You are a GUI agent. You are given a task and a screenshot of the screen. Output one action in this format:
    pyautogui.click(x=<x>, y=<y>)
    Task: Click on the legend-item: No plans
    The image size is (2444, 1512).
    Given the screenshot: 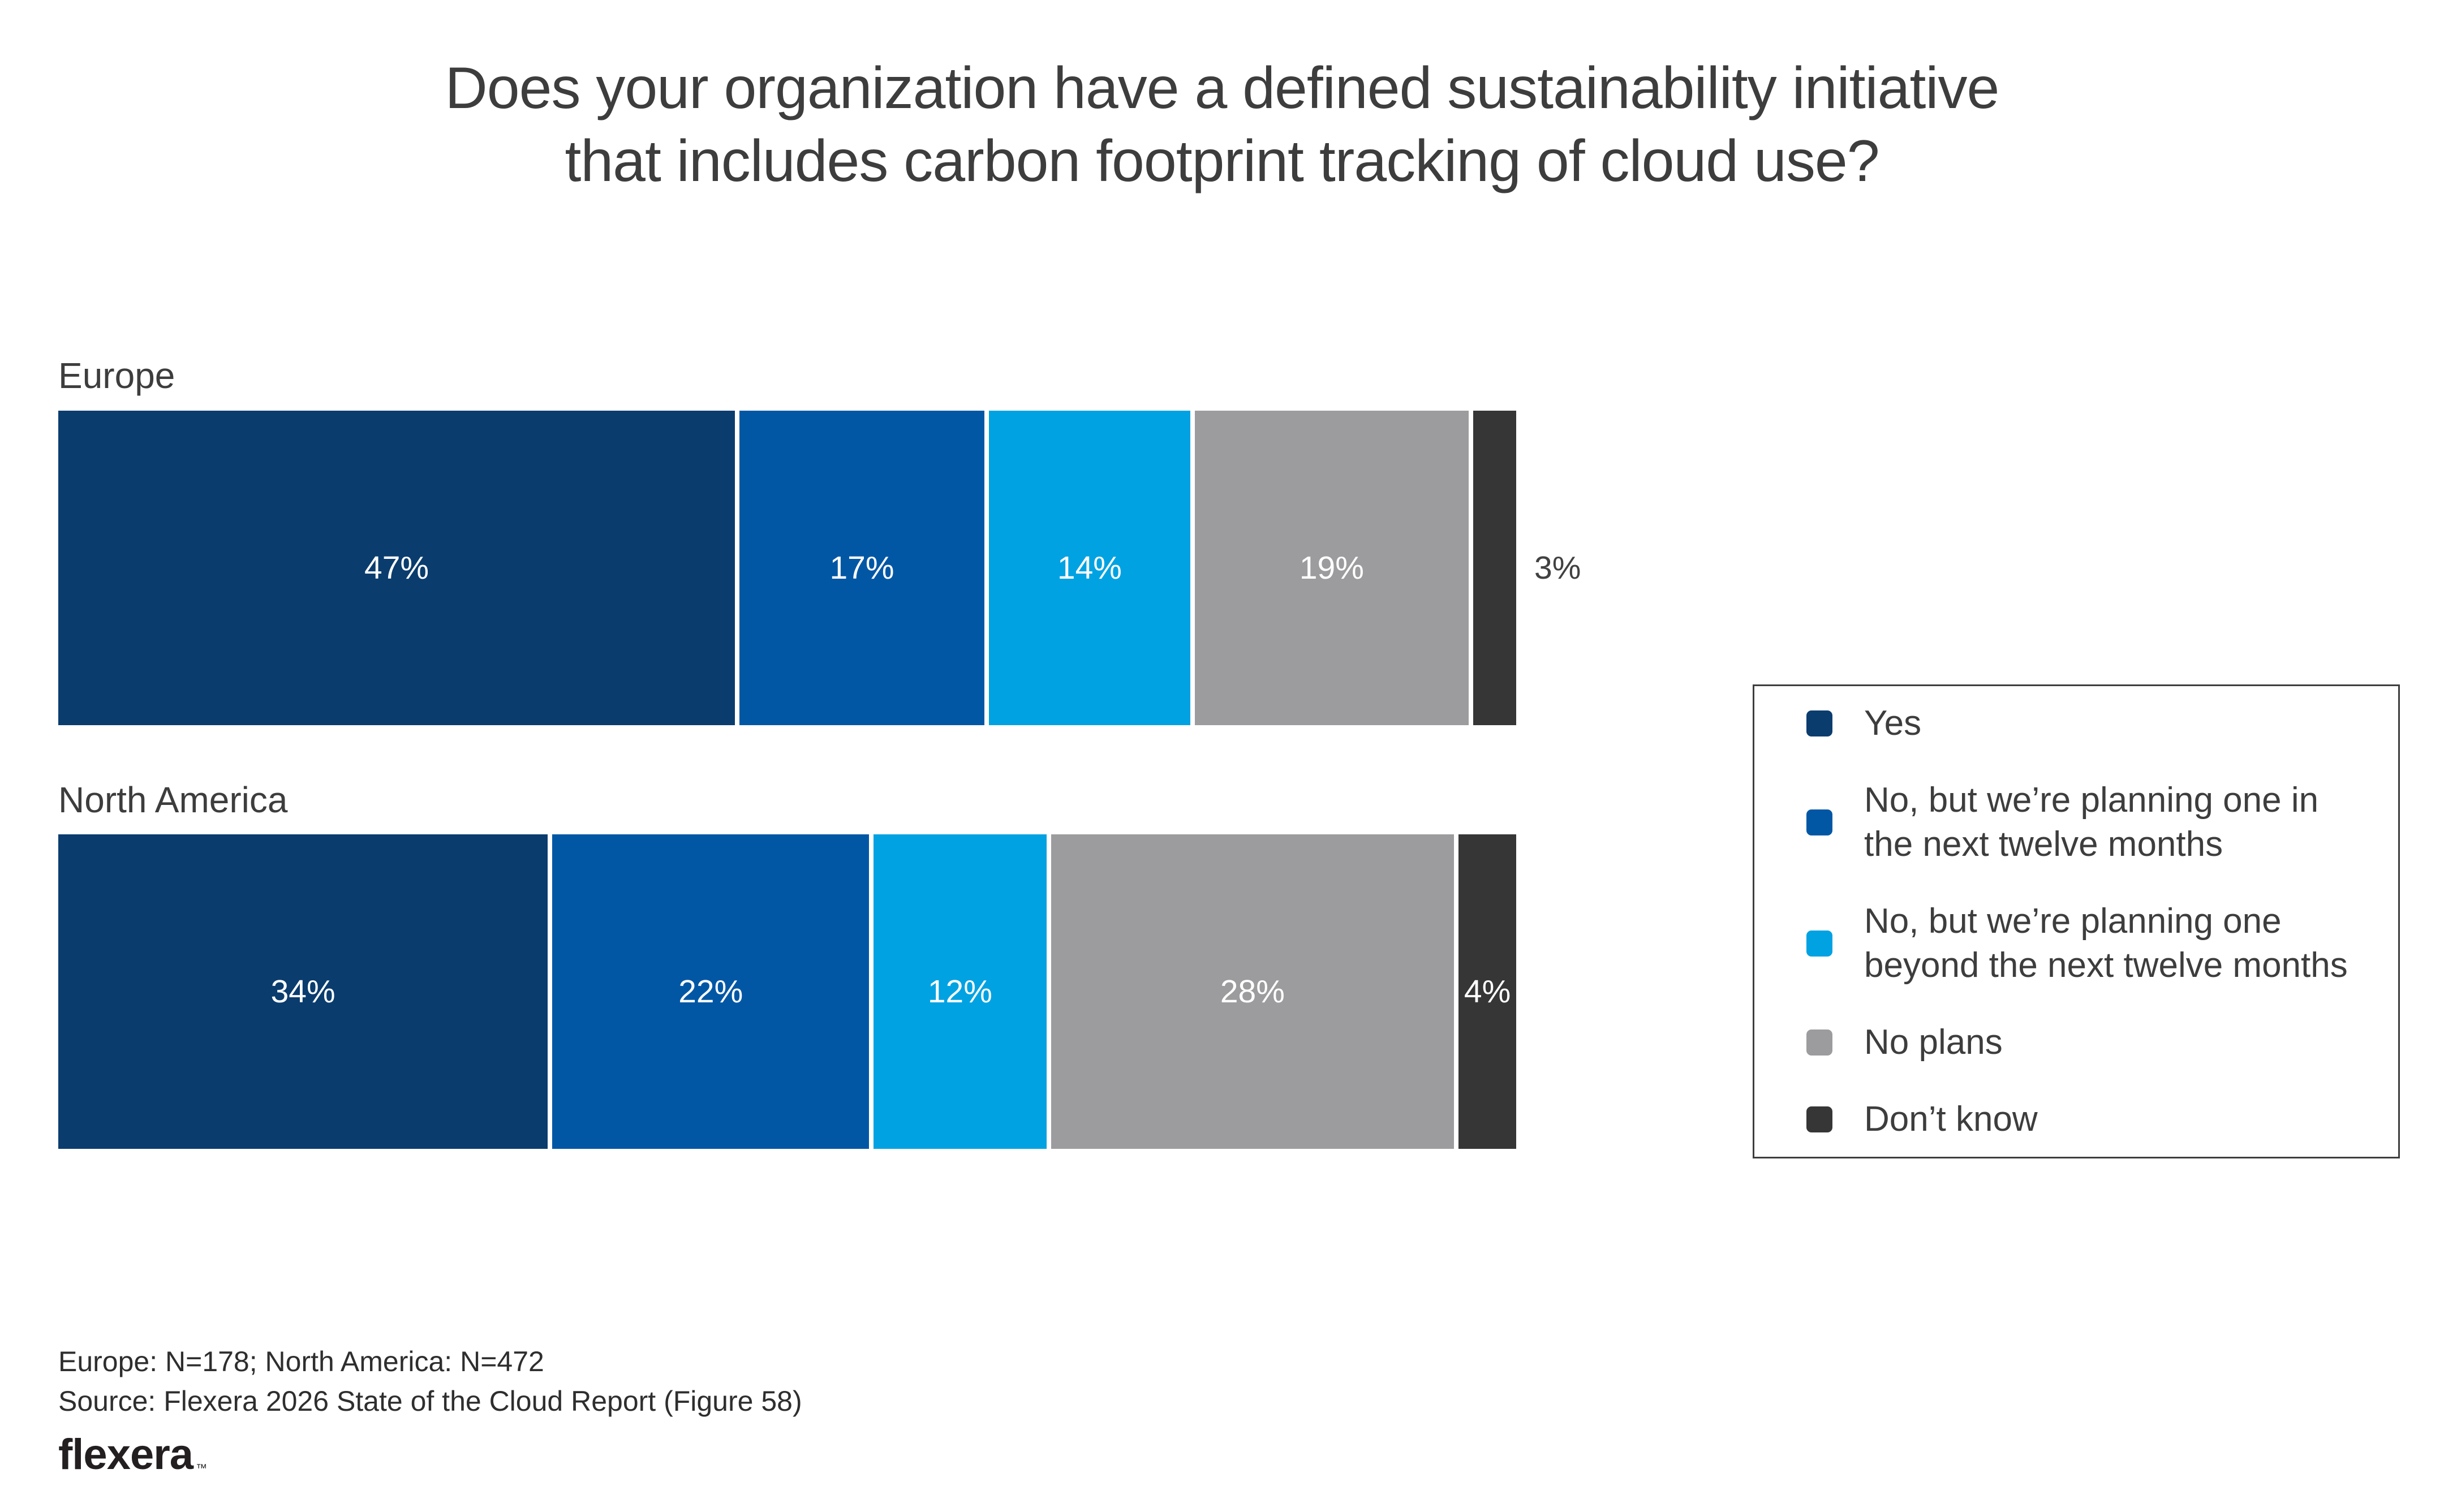 What is the action you would take?
    pyautogui.click(x=2092, y=1042)
    